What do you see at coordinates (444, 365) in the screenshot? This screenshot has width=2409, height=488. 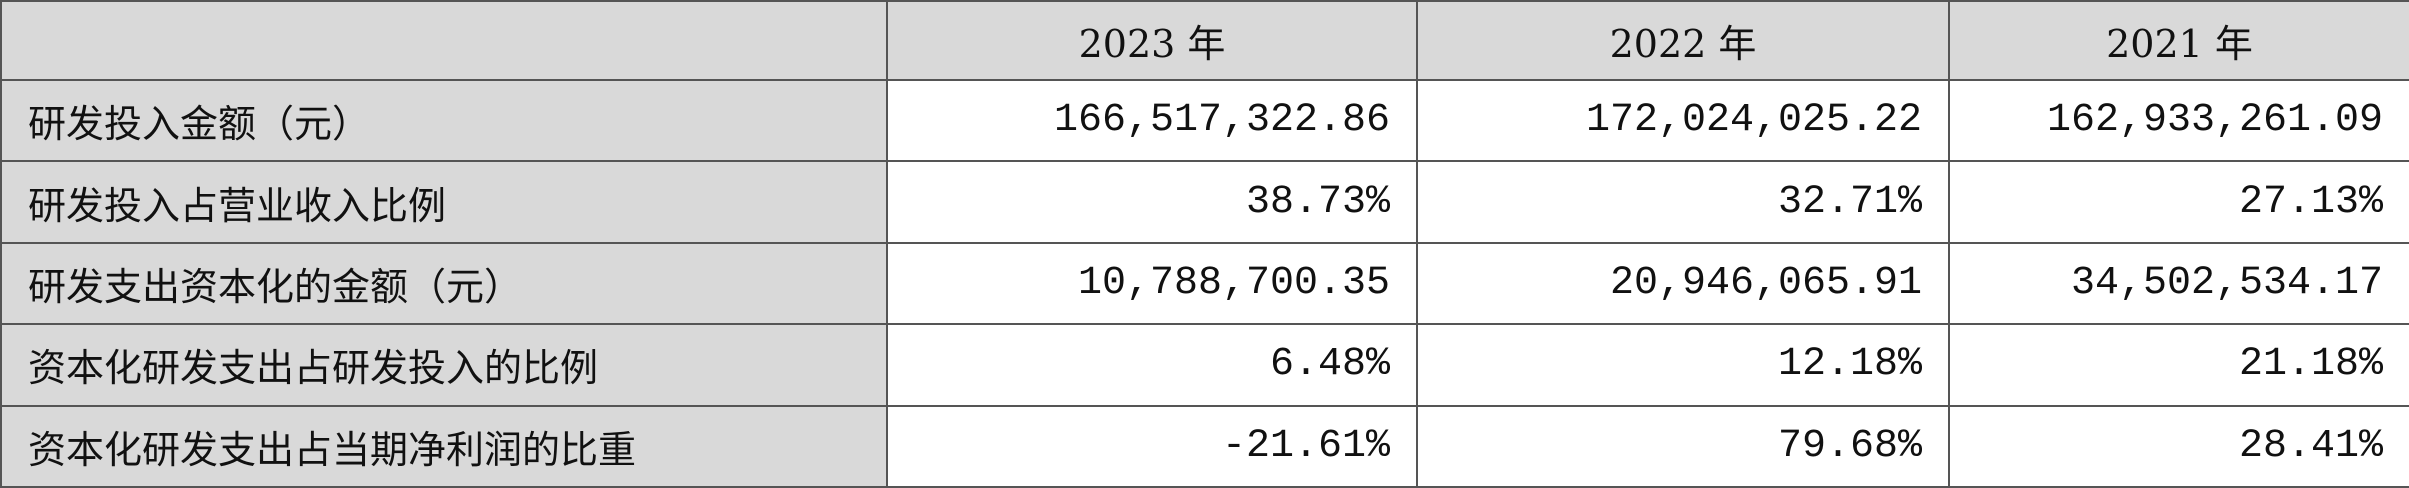 I see `row-label: 资本化研发支出占研发投入的比例` at bounding box center [444, 365].